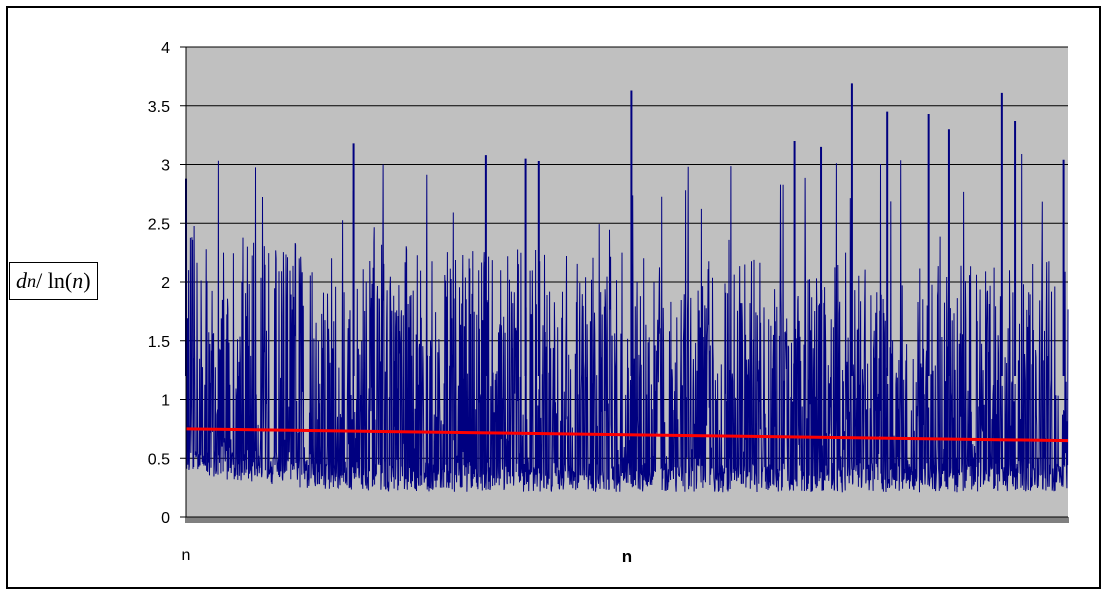 The image size is (1109, 597). What do you see at coordinates (159, 224) in the screenshot?
I see `y-tick-label: 2.5` at bounding box center [159, 224].